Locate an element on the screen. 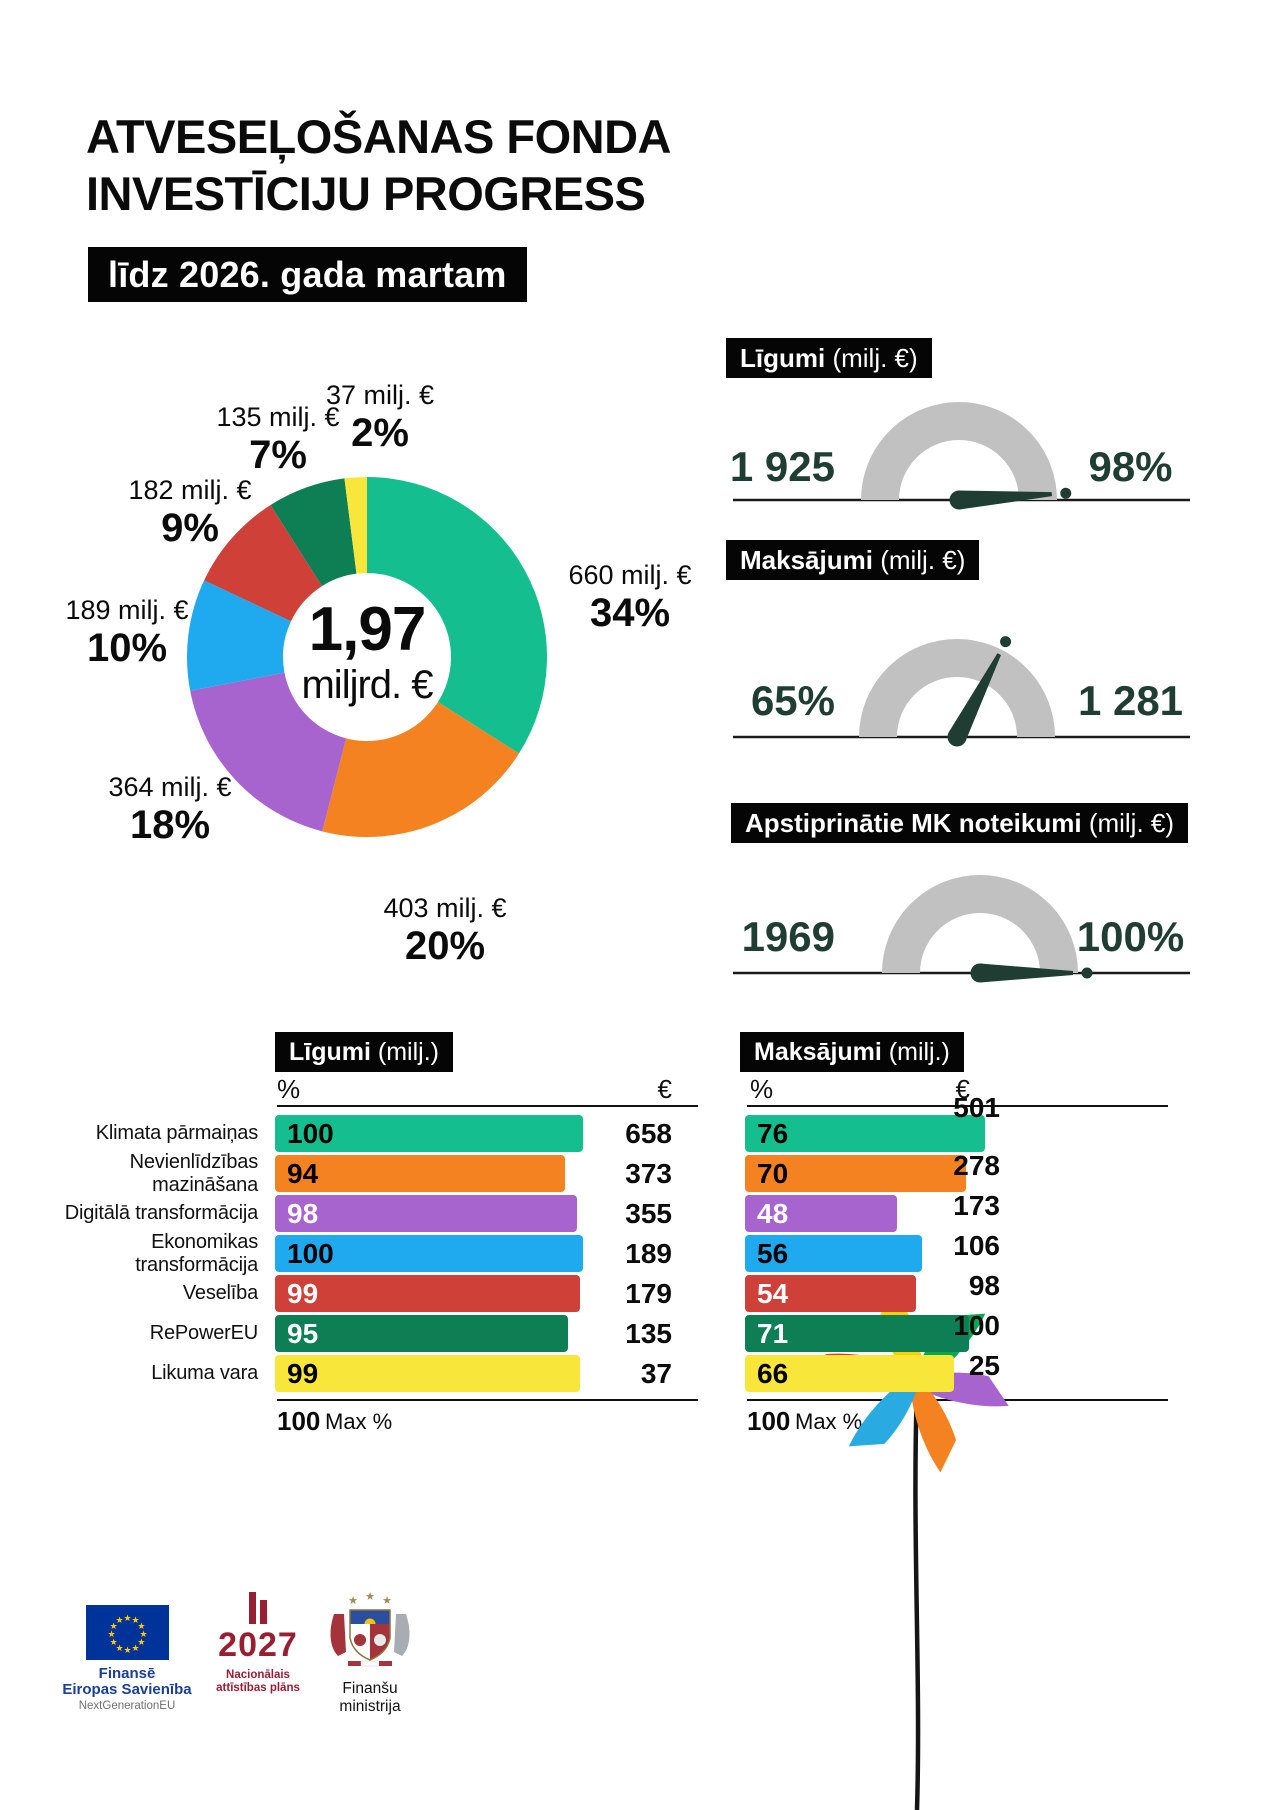 This screenshot has height=1810, width=1280. eur-table-maksajumi-2: 278 is located at coordinates (976, 1165).